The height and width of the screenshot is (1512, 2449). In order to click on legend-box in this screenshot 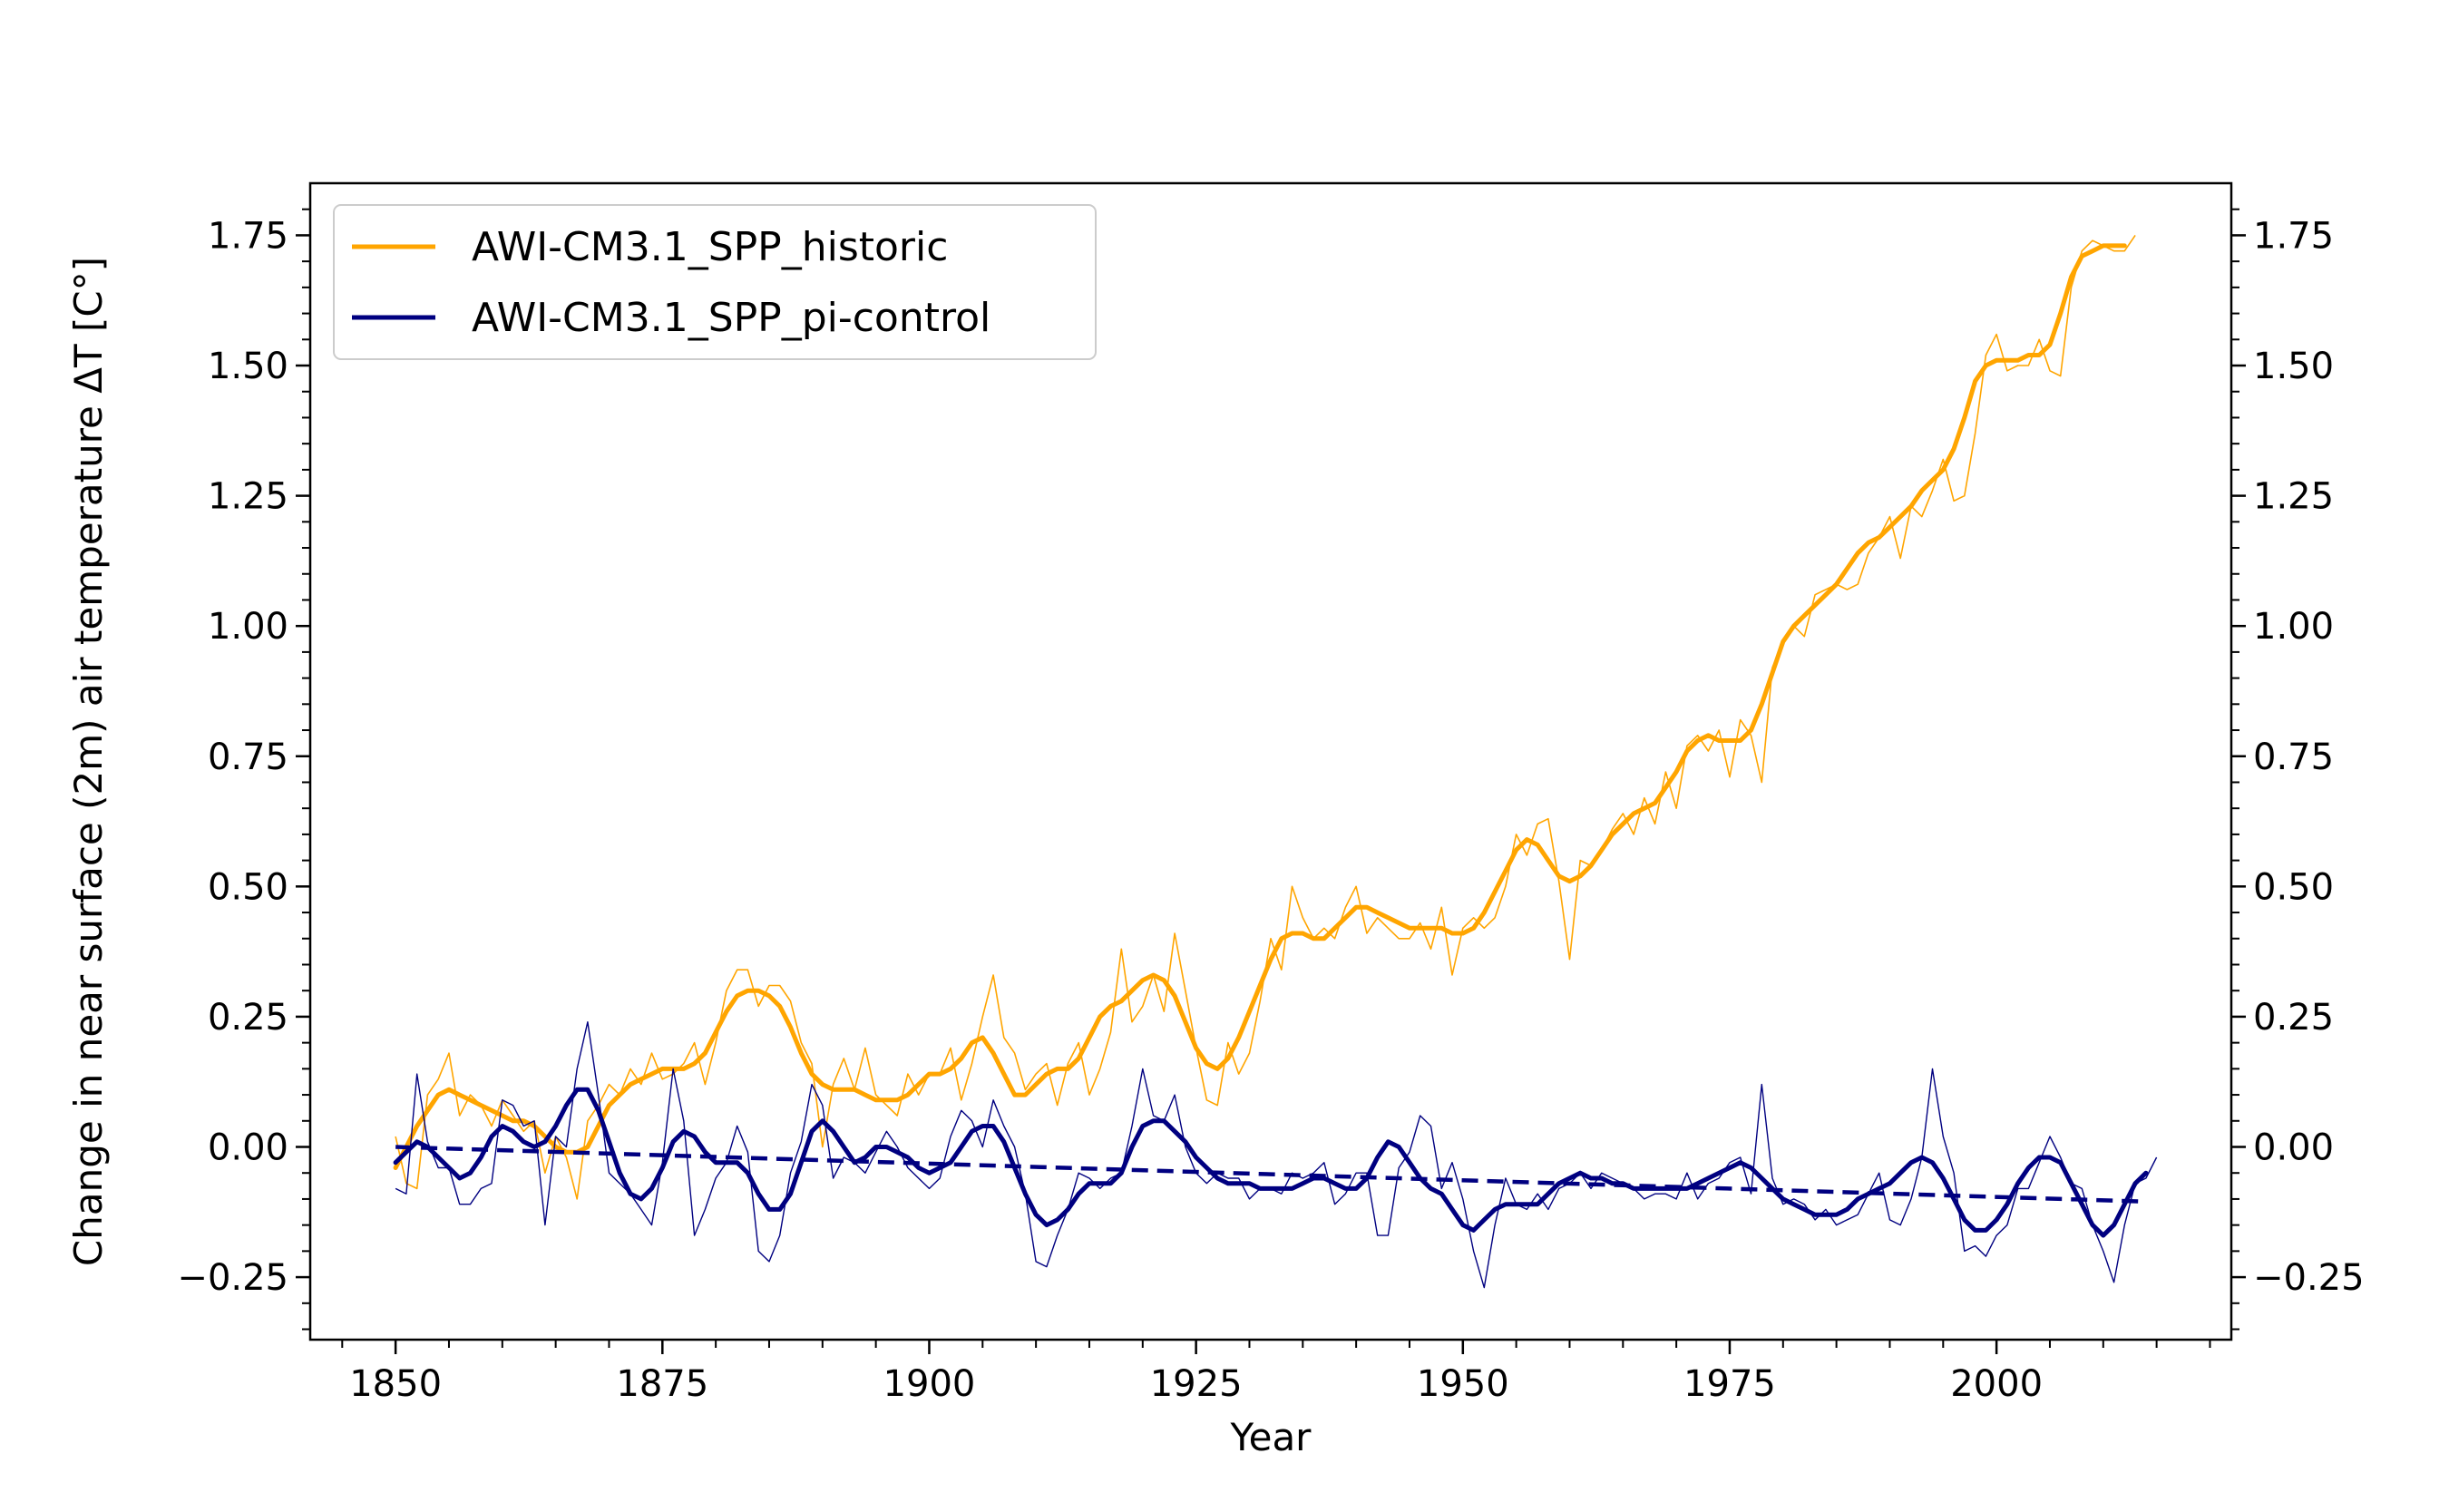, I will do `click(715, 282)`.